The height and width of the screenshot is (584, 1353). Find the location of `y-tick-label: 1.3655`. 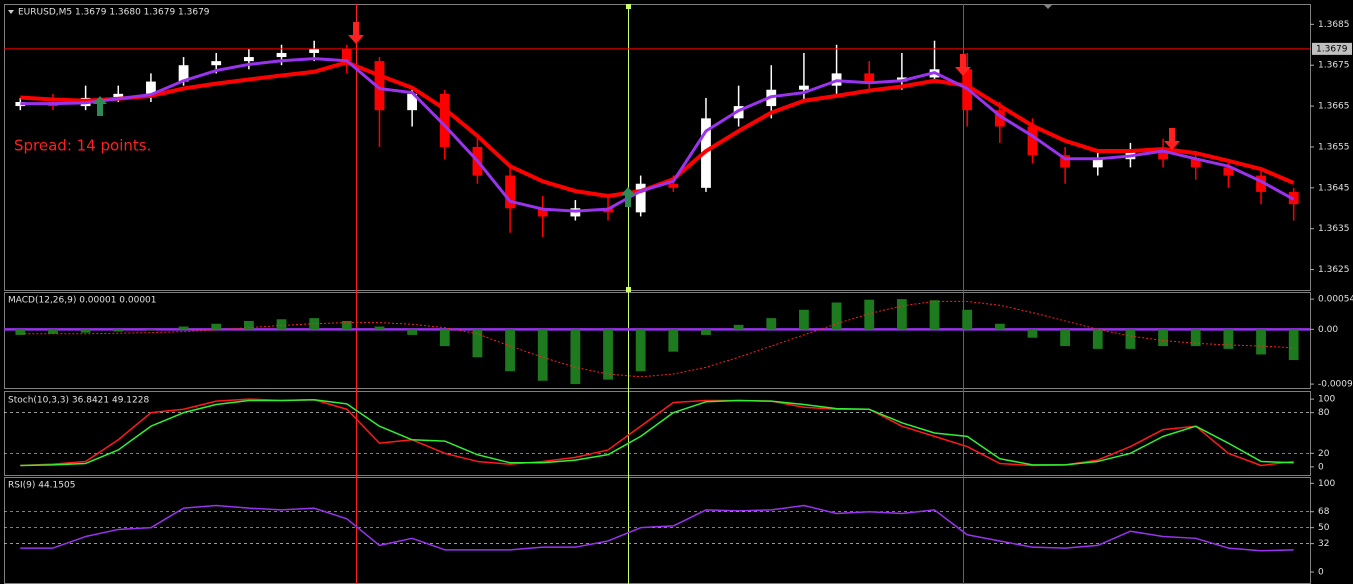

y-tick-label: 1.3655 is located at coordinates (1334, 147).